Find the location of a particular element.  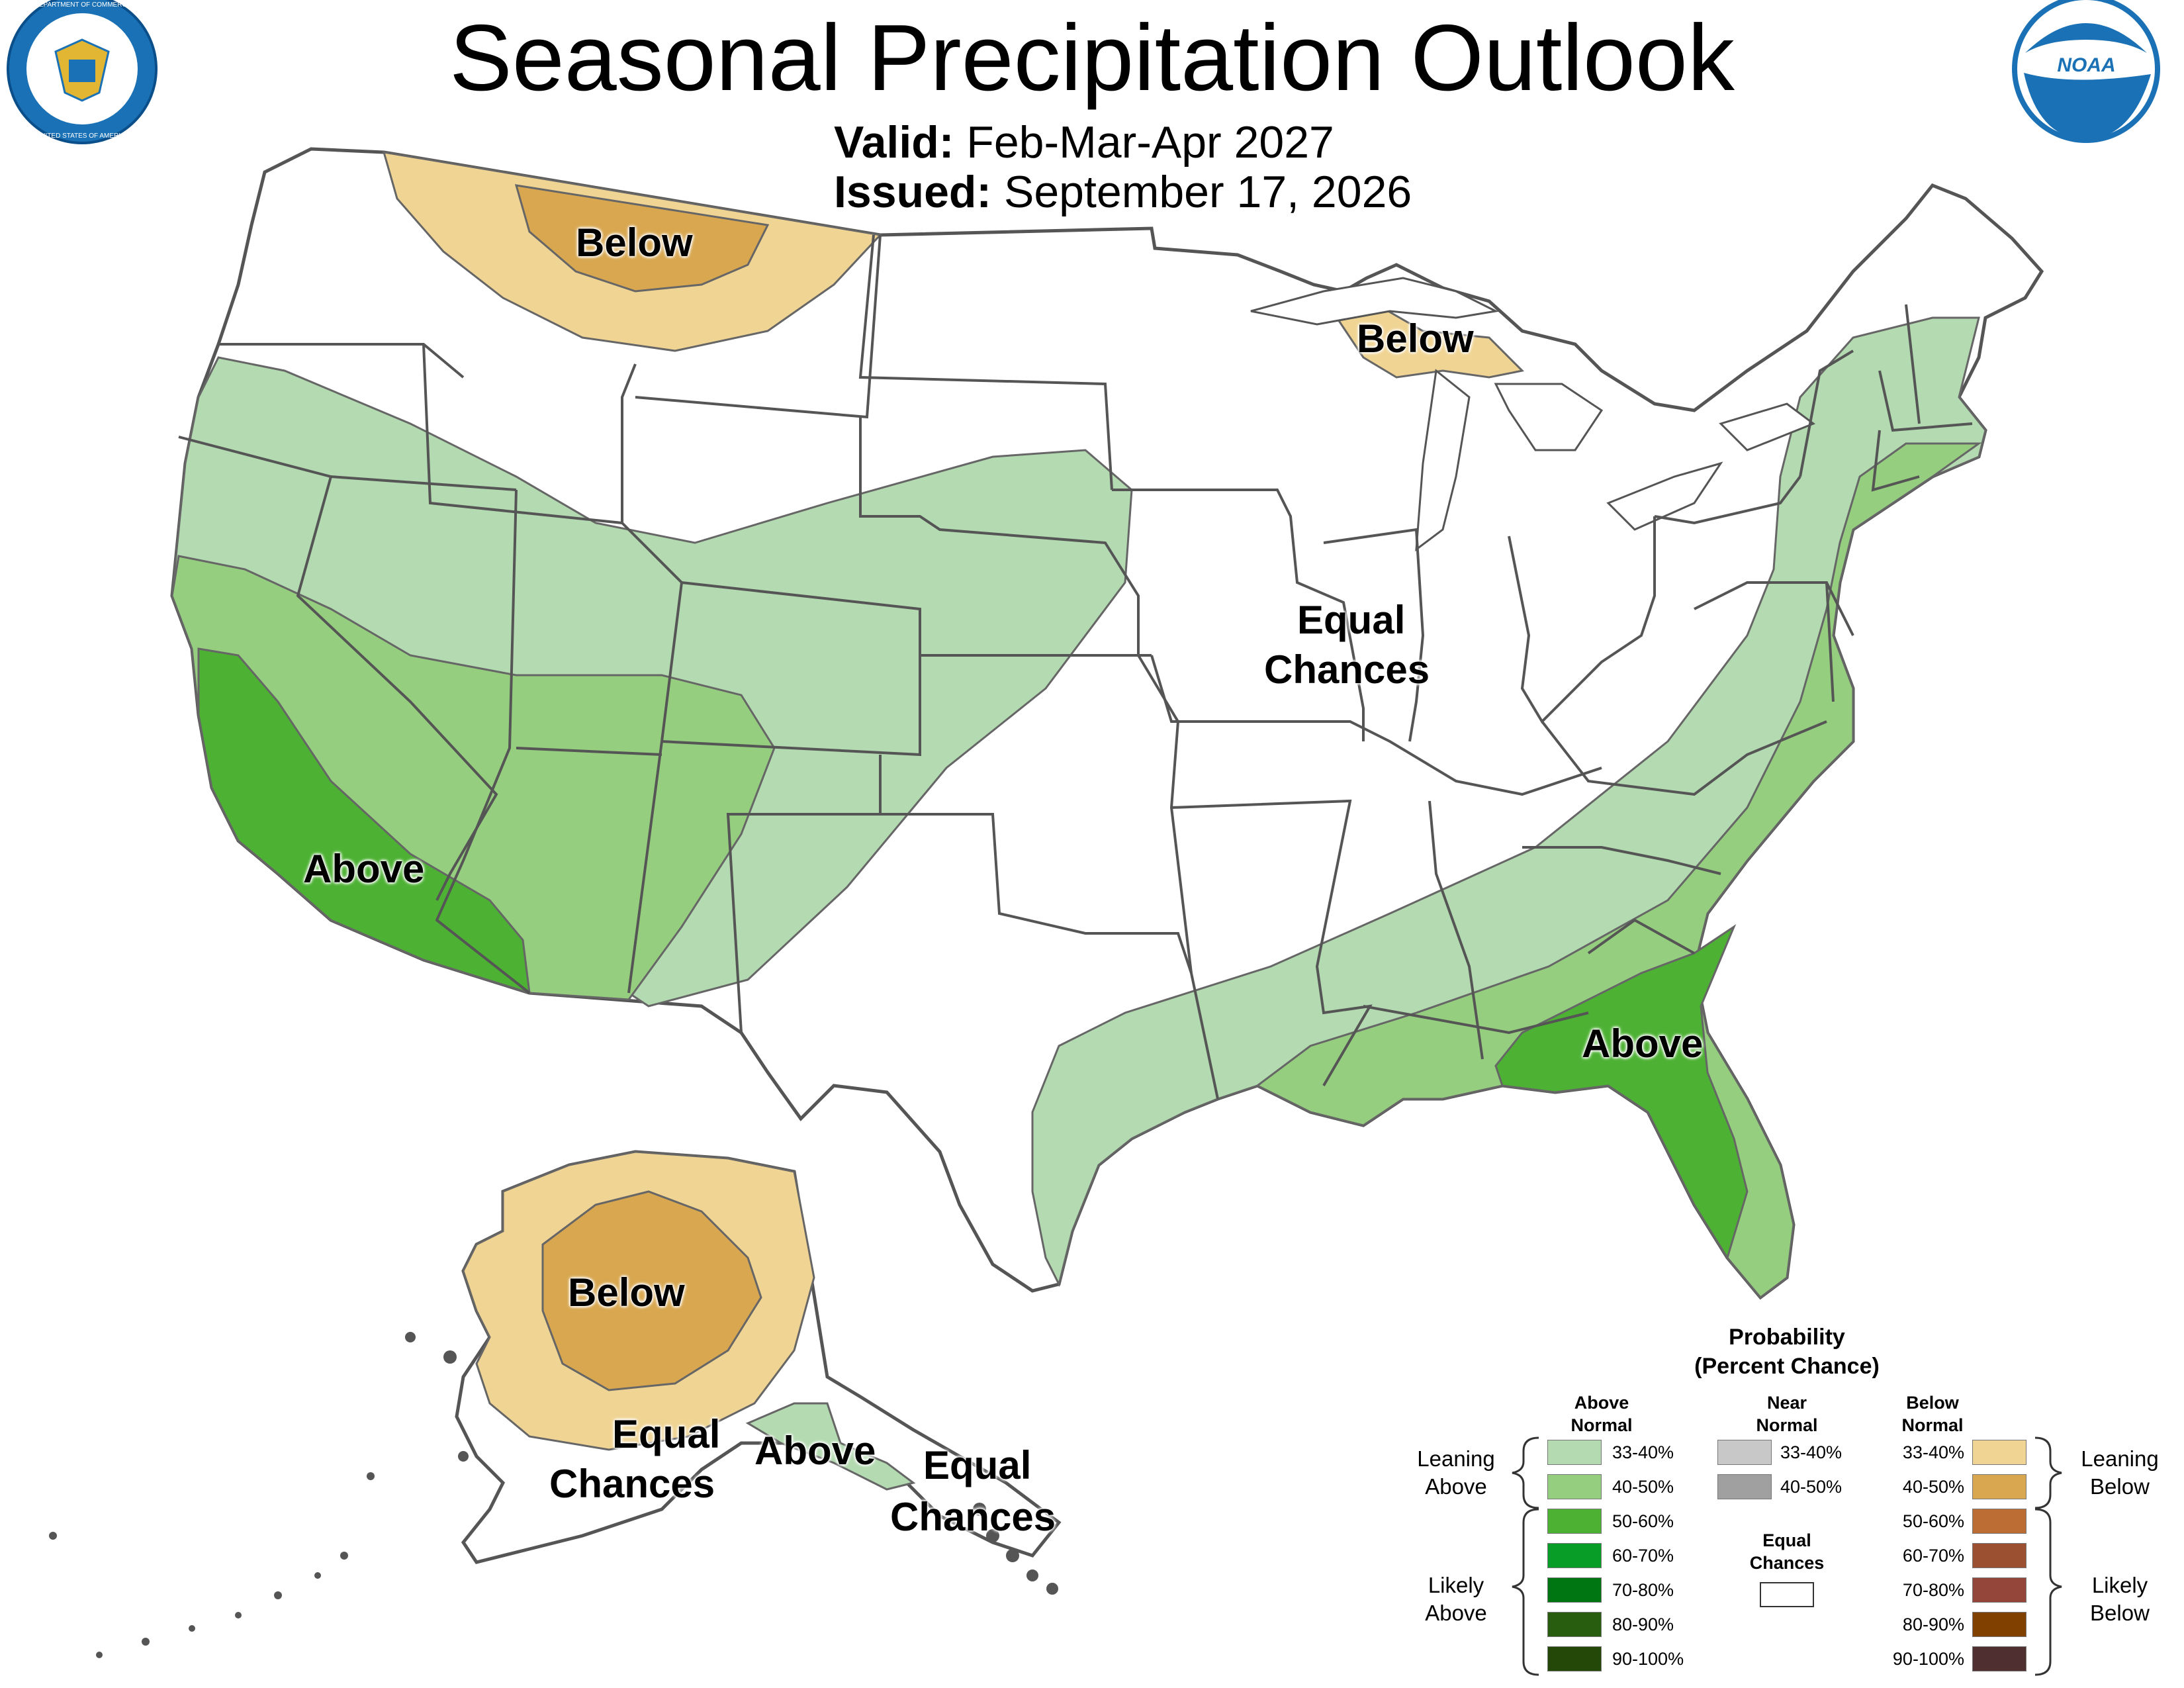

legend-near-range: 40-50% is located at coordinates (1812, 1487).